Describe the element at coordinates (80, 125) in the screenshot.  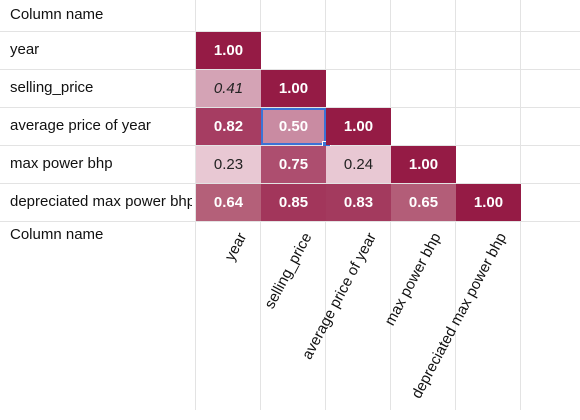
I see `row-label: average price of year` at that location.